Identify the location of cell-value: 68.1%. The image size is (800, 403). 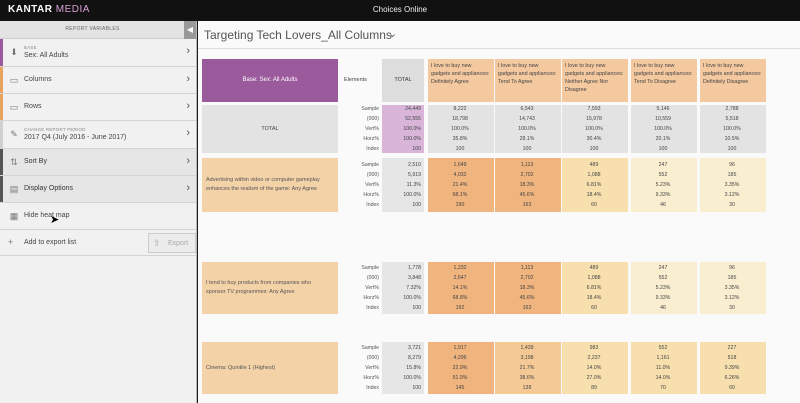
(460, 195).